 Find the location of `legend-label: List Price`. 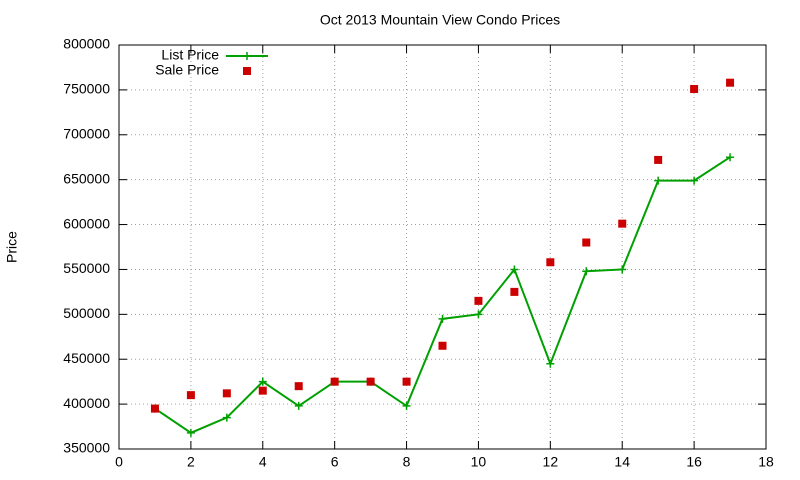

legend-label: List Price is located at coordinates (190, 55).